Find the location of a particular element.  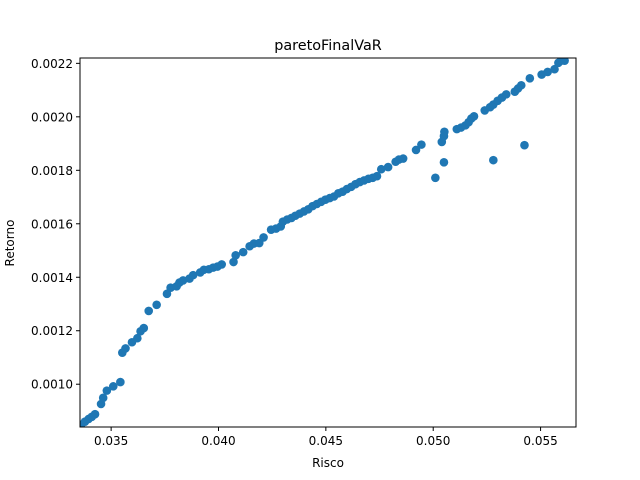

x-axis-ticks: 0.035 0.040 0.045 0.050 0.055 is located at coordinates (326, 437).